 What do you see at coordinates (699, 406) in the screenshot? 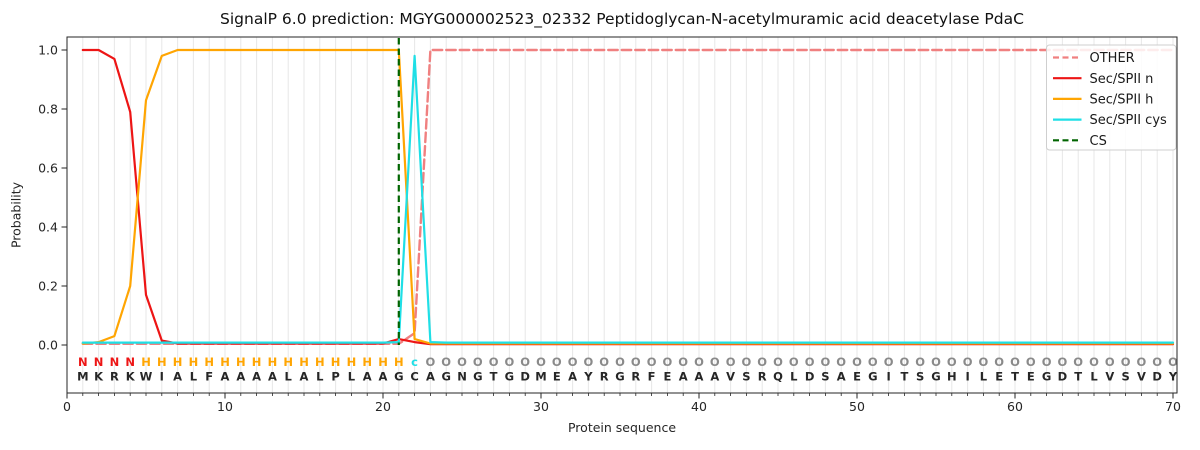
I see `x-tick-label: 40` at bounding box center [699, 406].